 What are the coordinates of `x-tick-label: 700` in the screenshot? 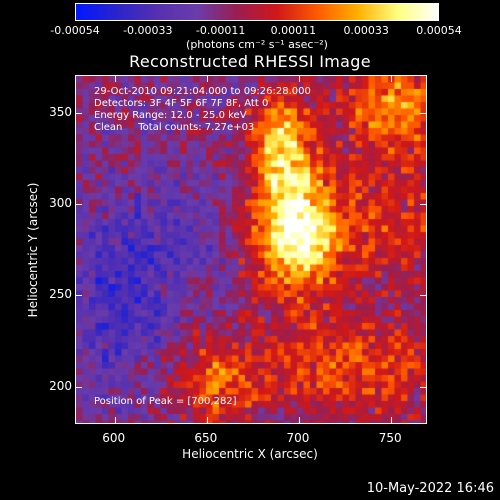 It's located at (298, 438).